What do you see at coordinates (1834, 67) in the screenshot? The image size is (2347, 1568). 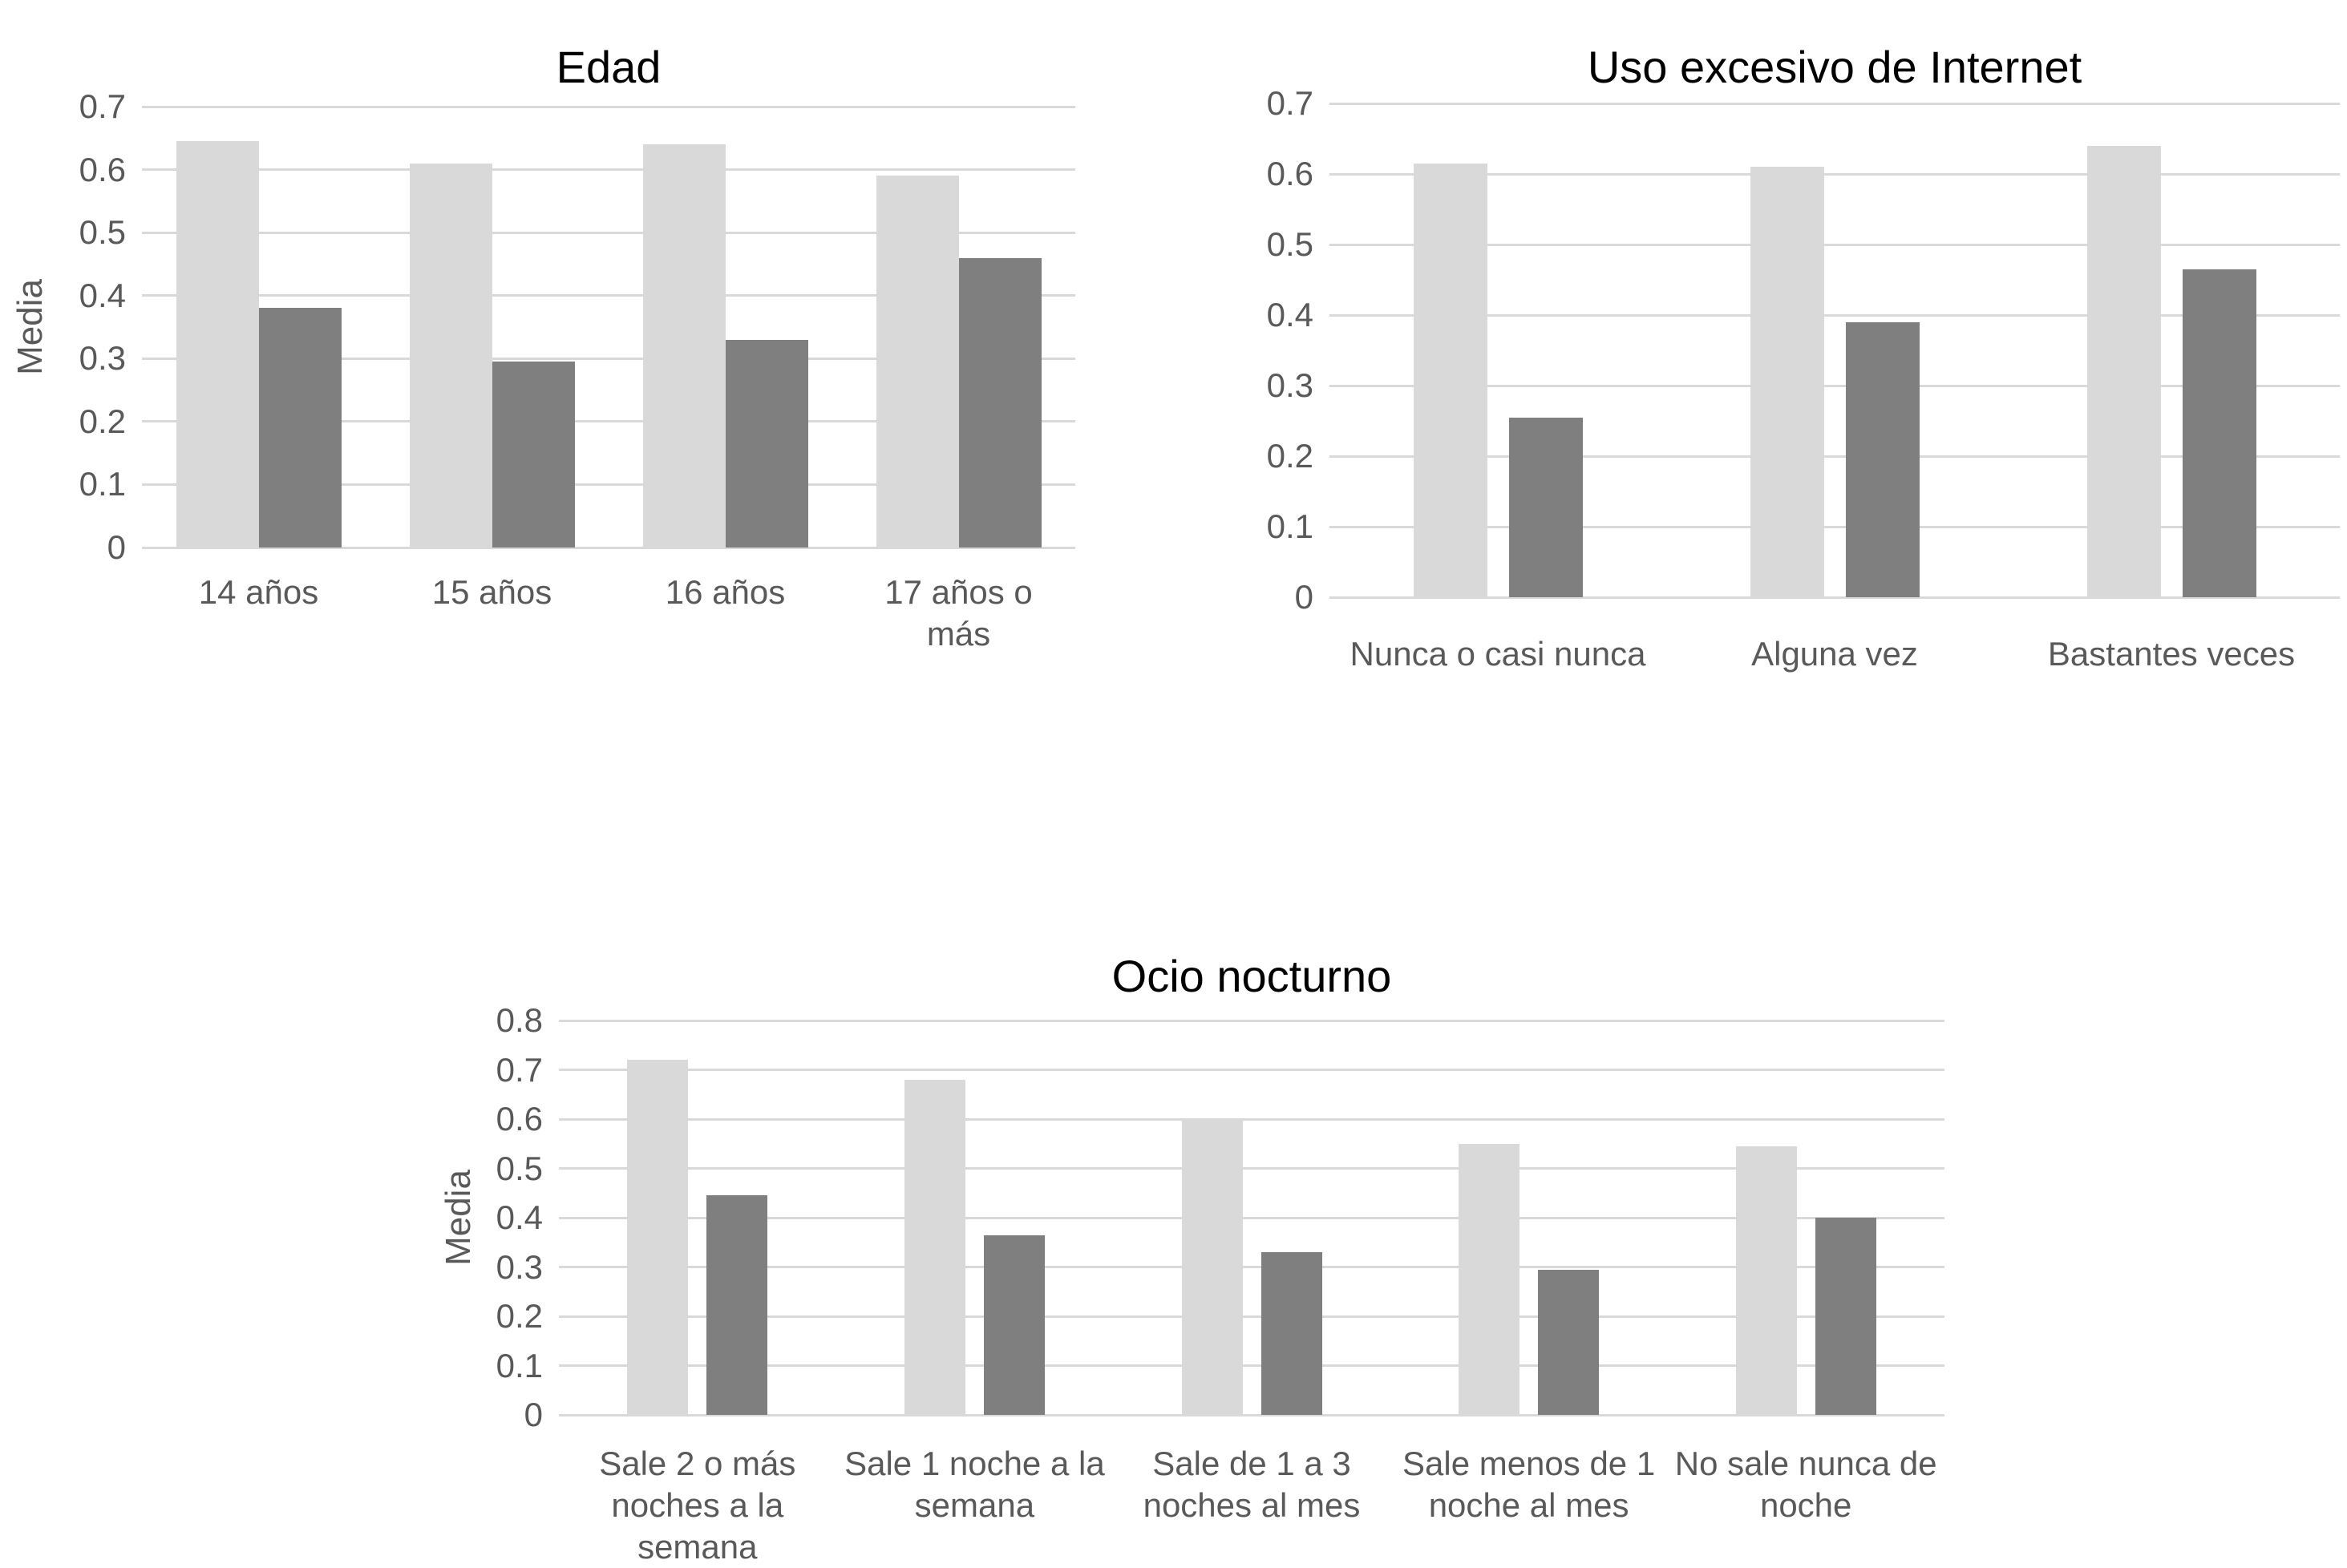 I see `chart-title: Uso excesivo de Internet` at bounding box center [1834, 67].